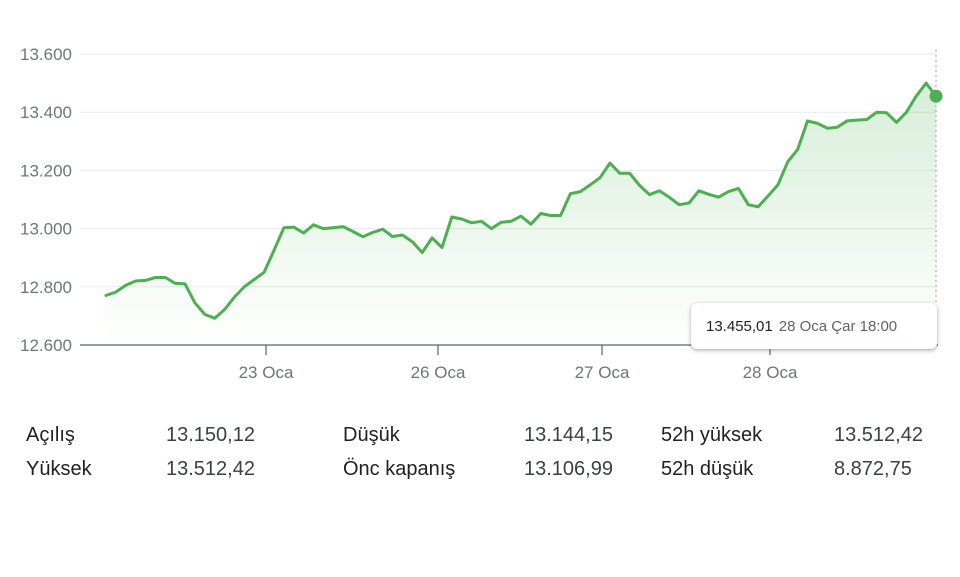 The width and height of the screenshot is (960, 577). What do you see at coordinates (210, 469) in the screenshot?
I see `stat-high-value: 13.512,42` at bounding box center [210, 469].